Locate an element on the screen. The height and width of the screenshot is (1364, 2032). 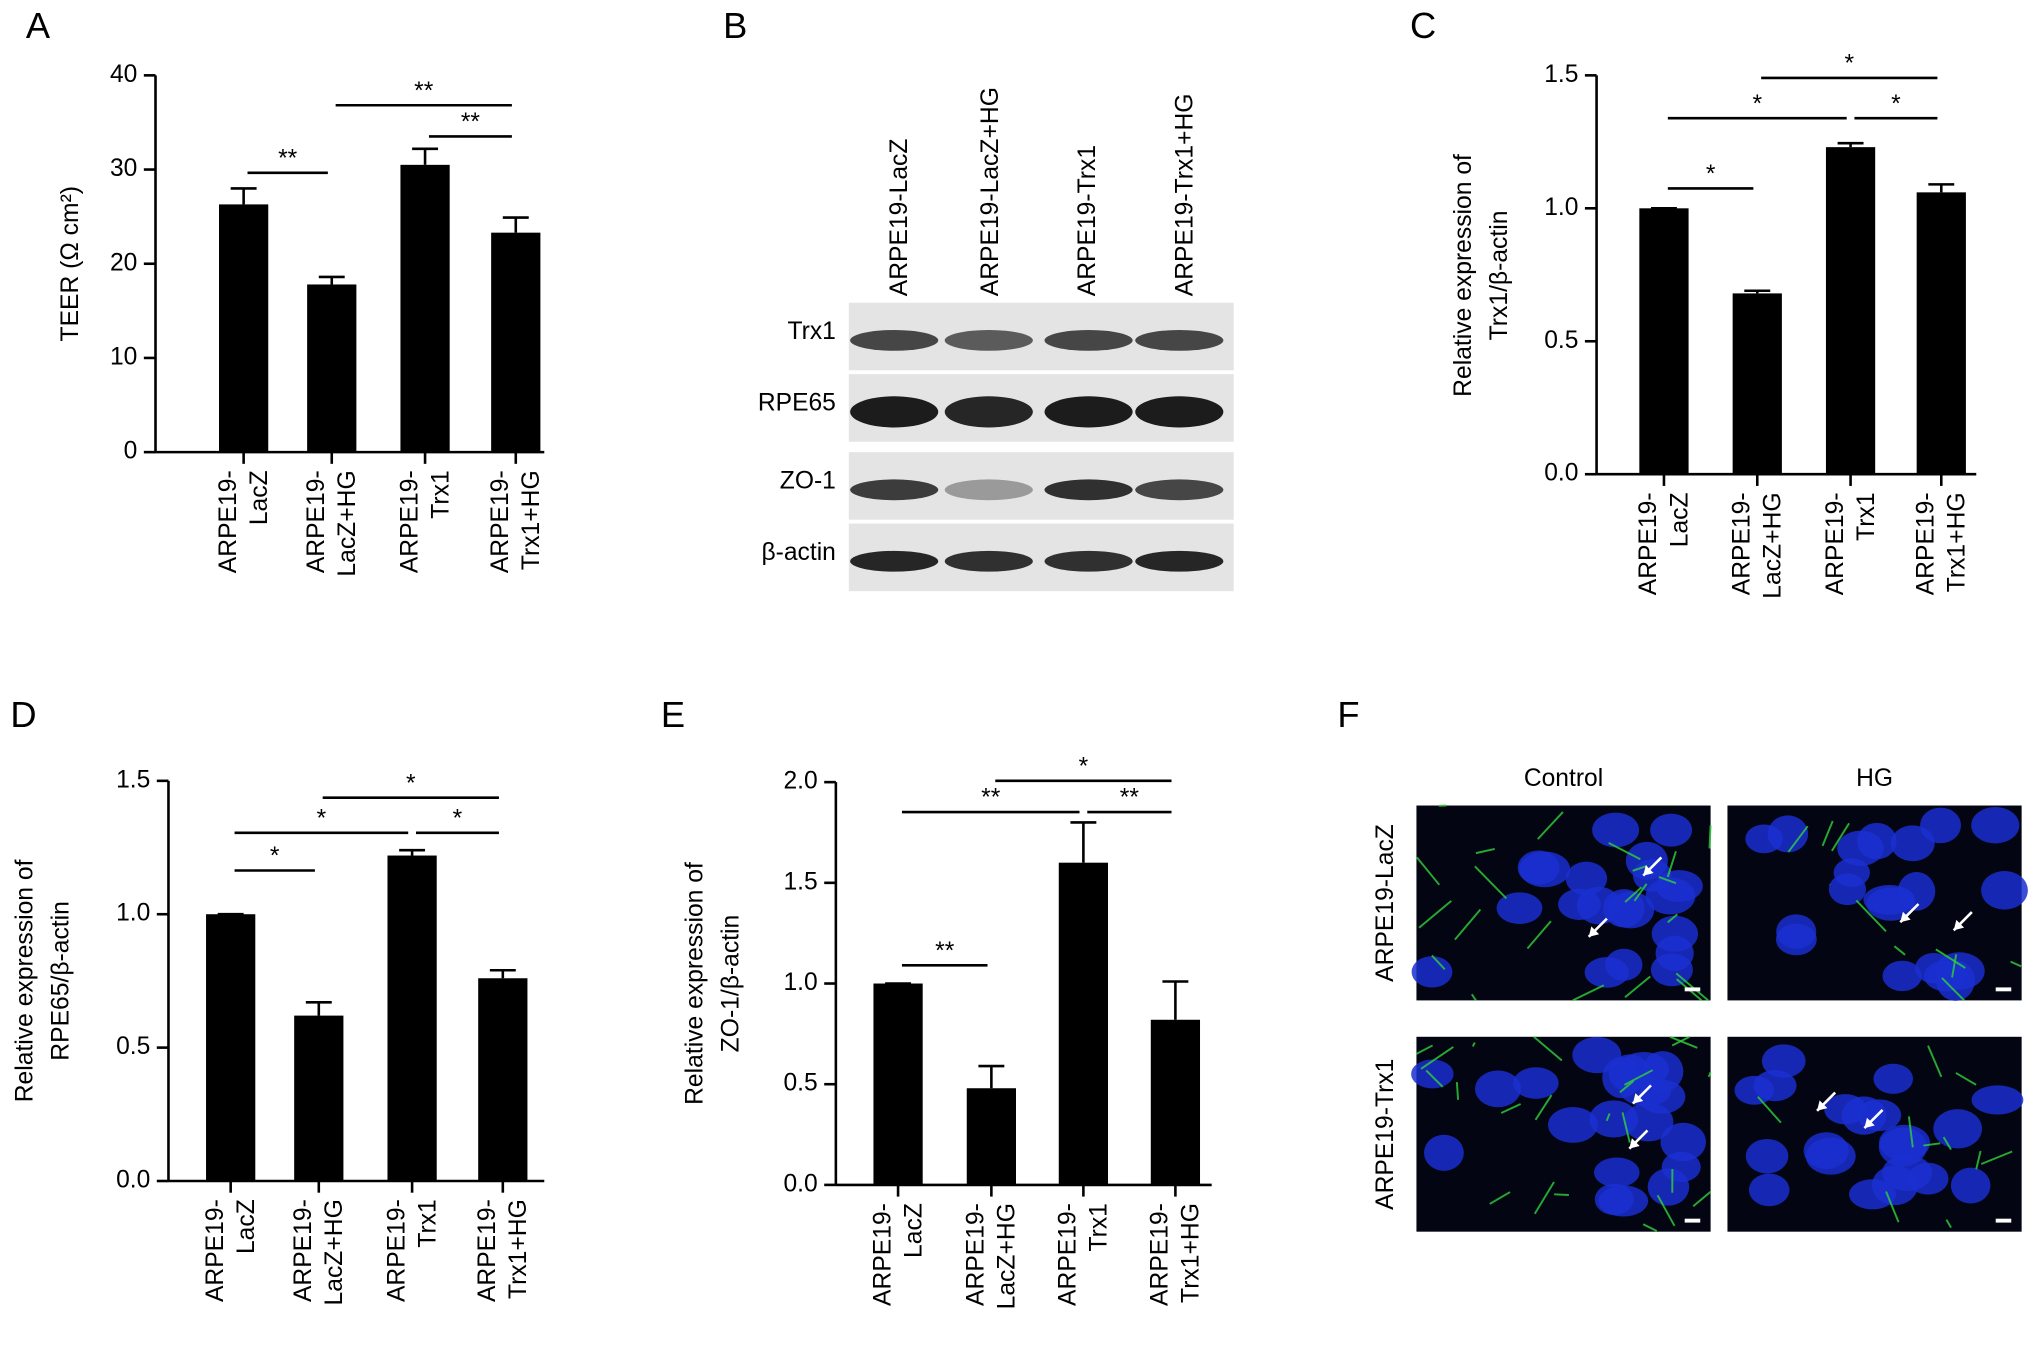
panel-label: F is located at coordinates (1348, 714).